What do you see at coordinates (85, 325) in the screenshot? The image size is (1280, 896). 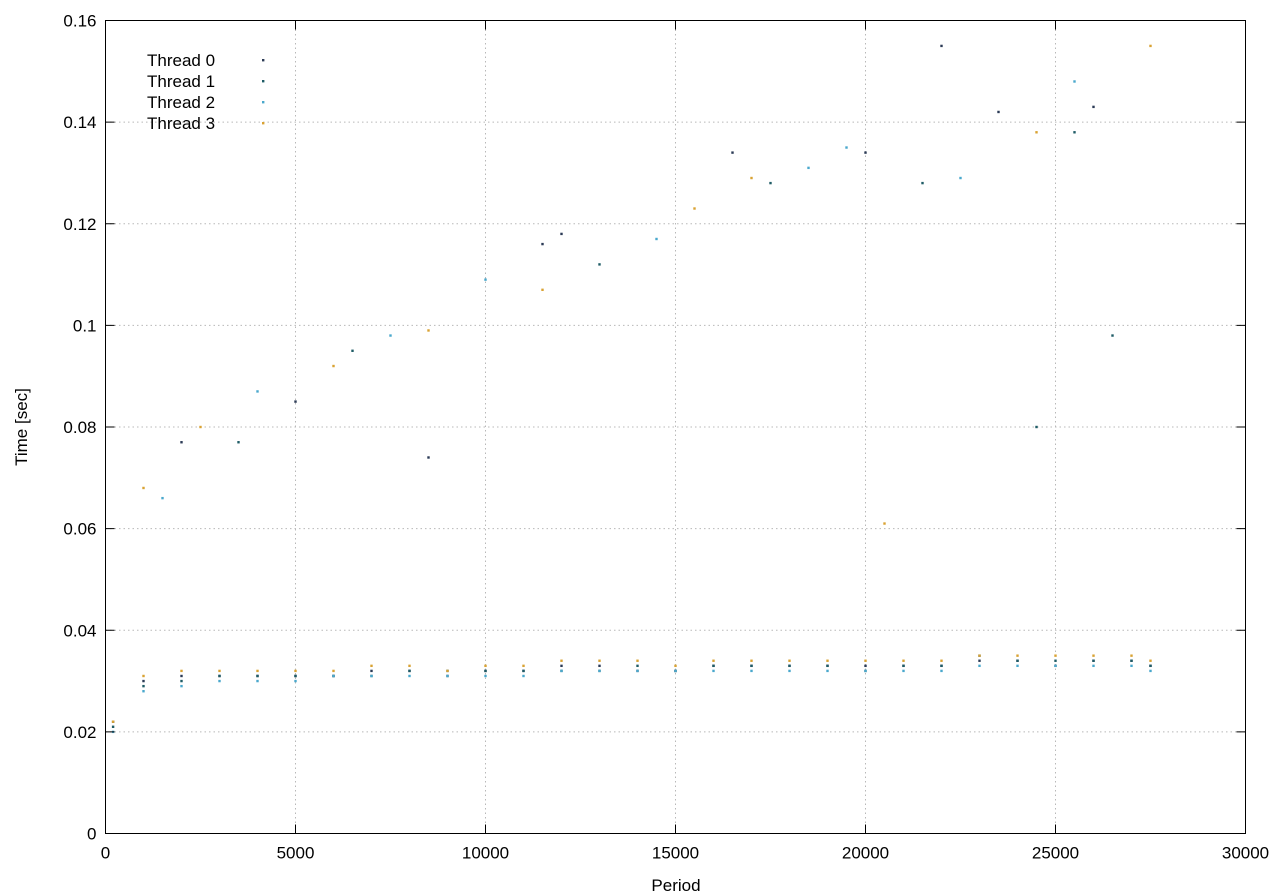 I see `y-tick-label: 0.1` at bounding box center [85, 325].